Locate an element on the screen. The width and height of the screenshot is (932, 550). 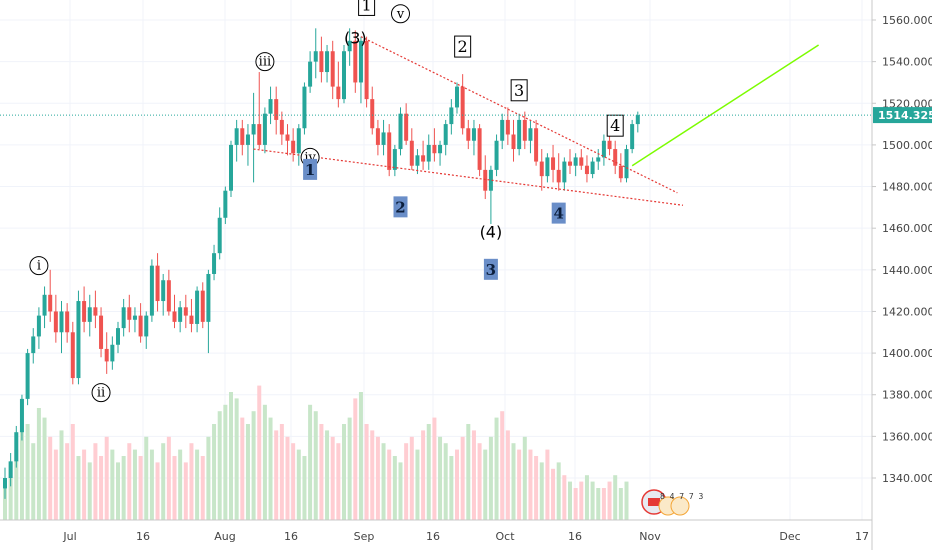
price-tick-label: 1540.000 is located at coordinates (907, 62).